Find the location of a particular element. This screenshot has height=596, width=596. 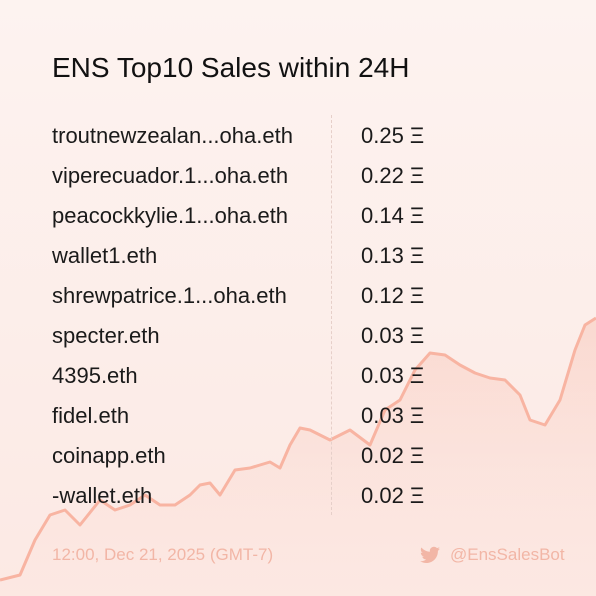

twitter-icon is located at coordinates (430, 554).